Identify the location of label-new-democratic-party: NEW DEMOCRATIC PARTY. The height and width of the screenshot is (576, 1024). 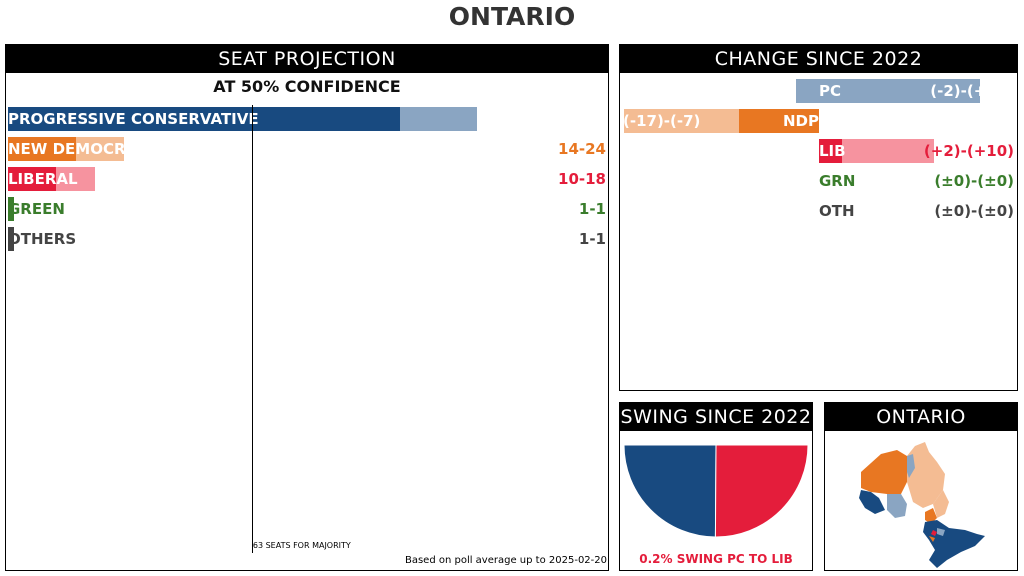
(115, 149).